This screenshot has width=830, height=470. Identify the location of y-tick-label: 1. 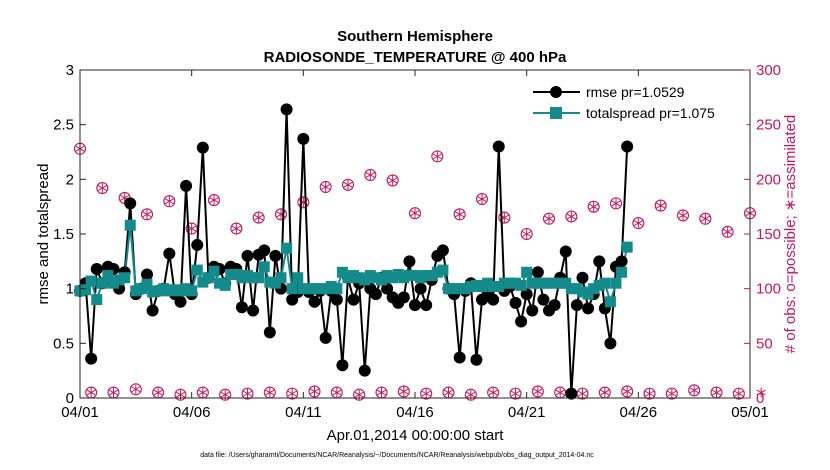
(70, 289).